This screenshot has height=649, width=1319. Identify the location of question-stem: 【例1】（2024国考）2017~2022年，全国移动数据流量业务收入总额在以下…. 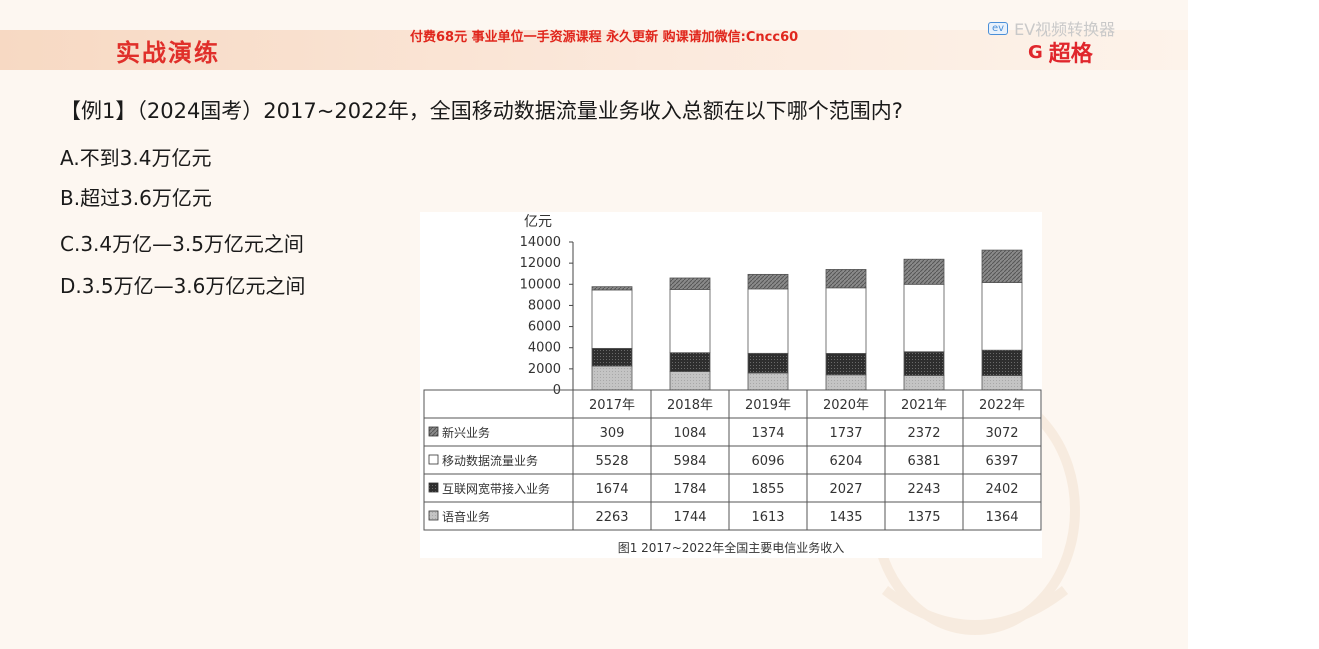
(481, 111).